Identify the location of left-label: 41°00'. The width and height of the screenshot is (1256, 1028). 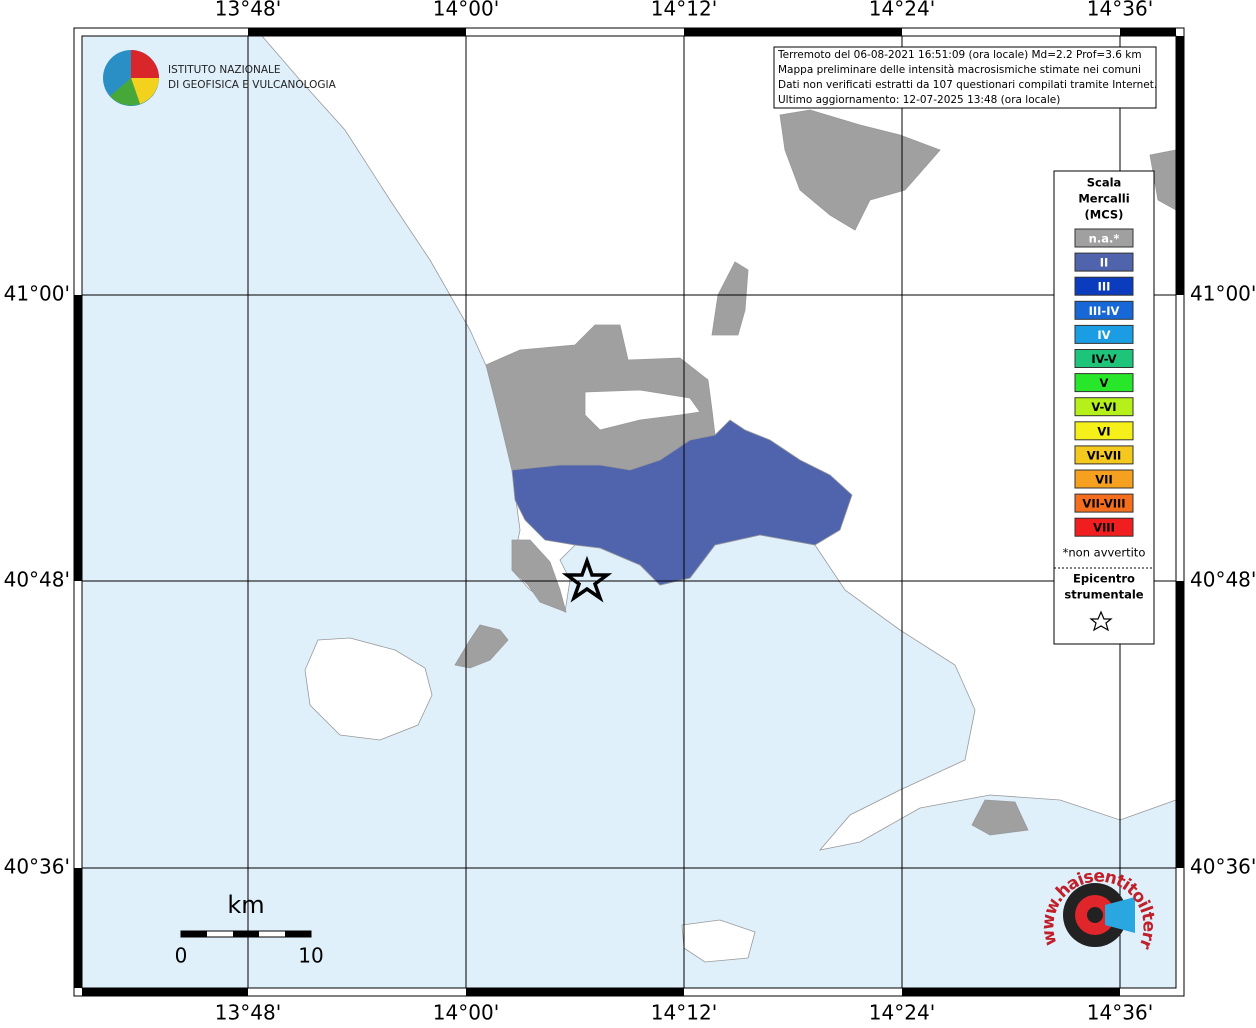
(37, 294).